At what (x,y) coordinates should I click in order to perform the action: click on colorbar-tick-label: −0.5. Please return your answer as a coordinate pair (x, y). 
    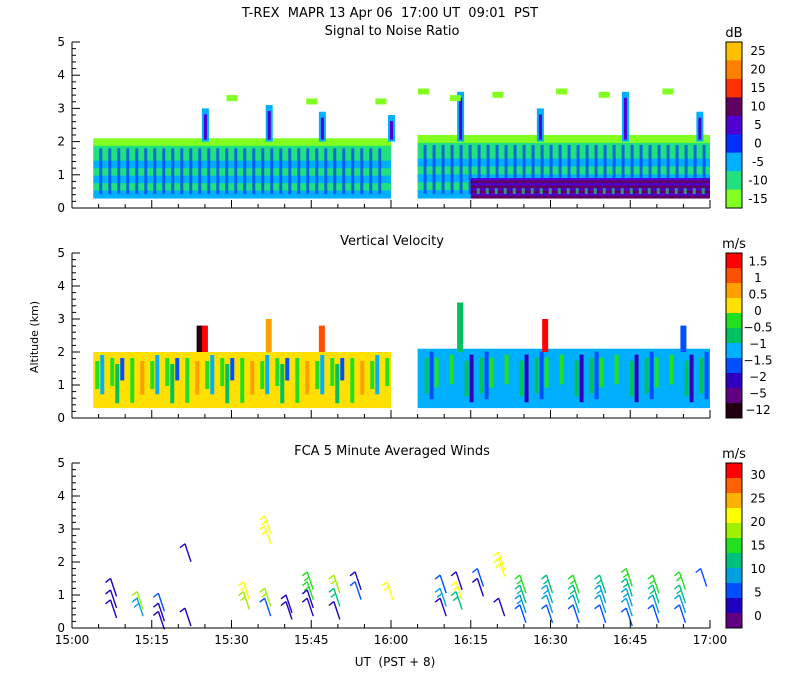
    Looking at the image, I should click on (757, 327).